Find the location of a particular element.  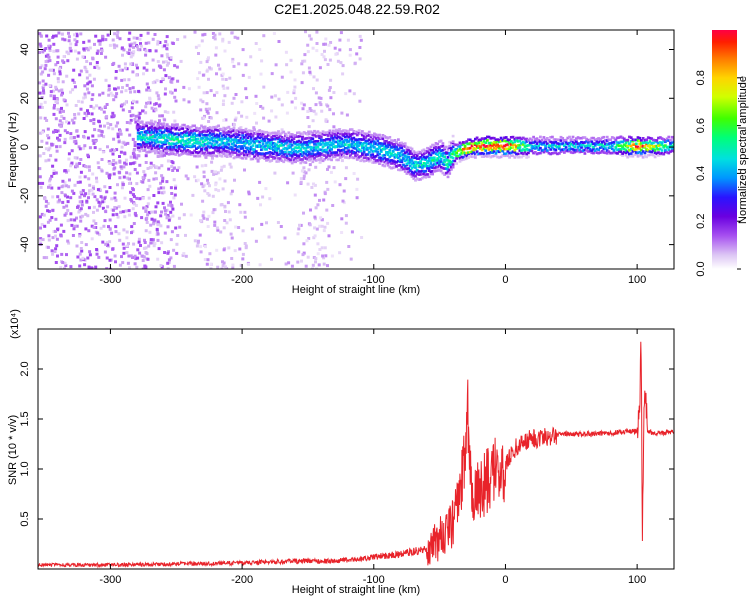

x-tick-label: -300 is located at coordinates (110, 580).